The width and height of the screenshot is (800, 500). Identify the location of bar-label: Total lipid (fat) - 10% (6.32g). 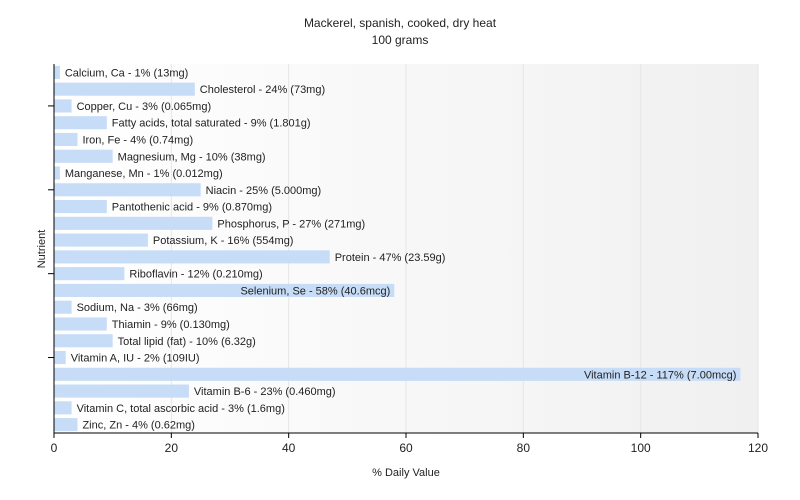
(187, 342).